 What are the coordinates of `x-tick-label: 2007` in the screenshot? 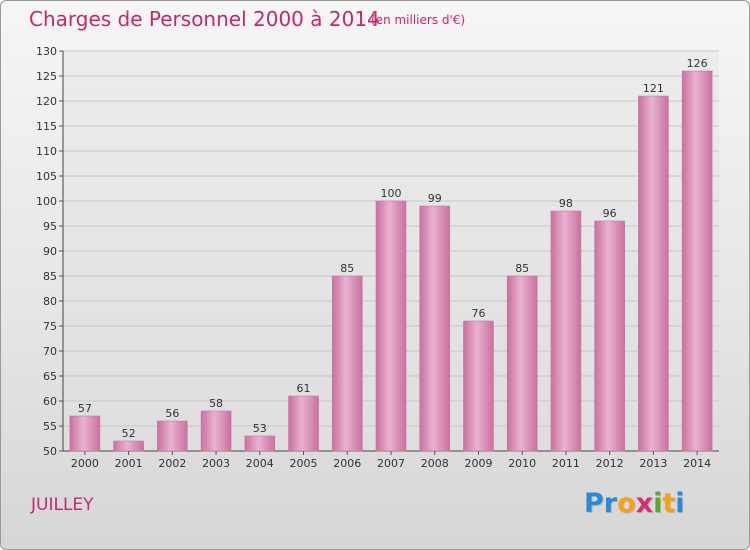 It's located at (391, 463).